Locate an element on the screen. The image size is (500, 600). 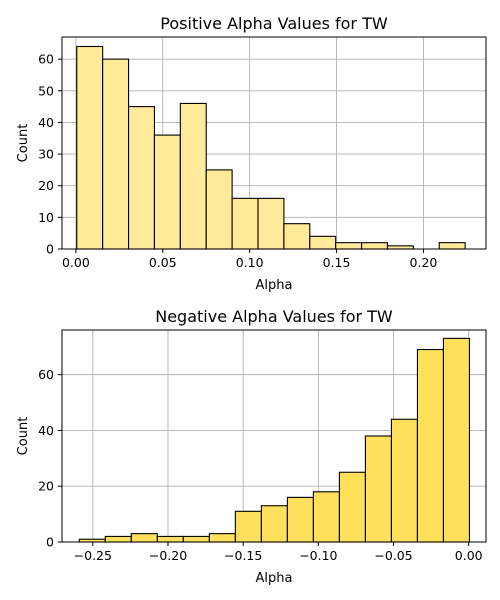
x-tick-label: −0.05 is located at coordinates (393, 555).